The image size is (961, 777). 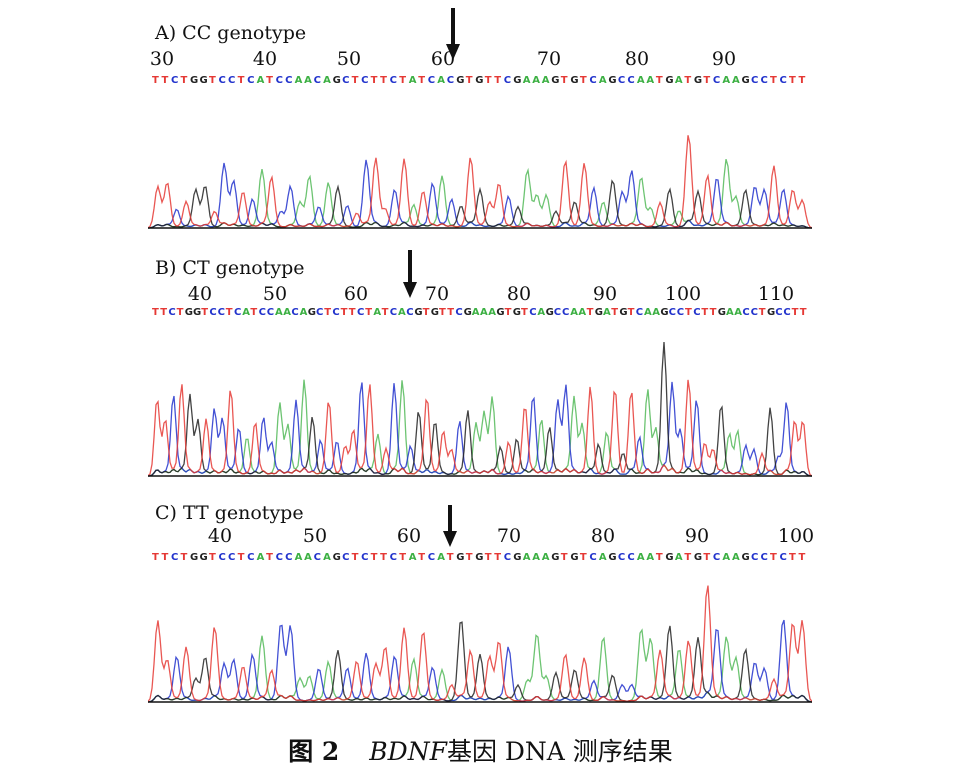 What do you see at coordinates (162, 59) in the screenshot?
I see `ruler-tick-label: 30` at bounding box center [162, 59].